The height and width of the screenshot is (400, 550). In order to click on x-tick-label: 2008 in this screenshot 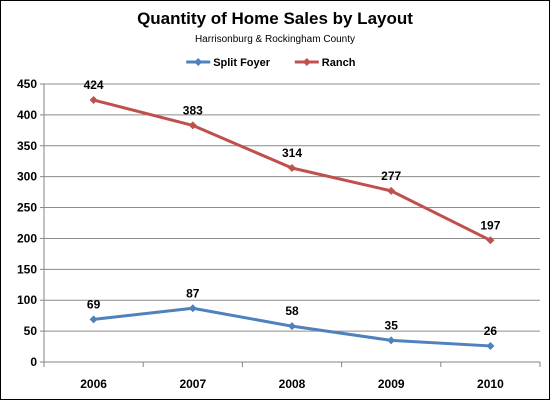, I will do `click(292, 384)`.